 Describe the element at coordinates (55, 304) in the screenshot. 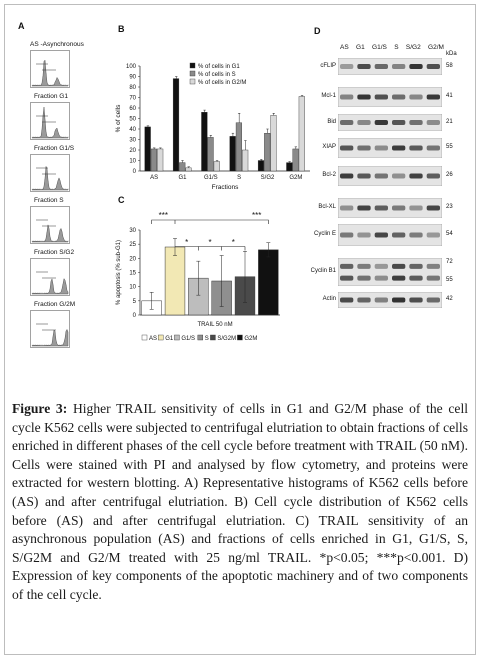

I see `histogram-label: Fraction G/2M` at that location.